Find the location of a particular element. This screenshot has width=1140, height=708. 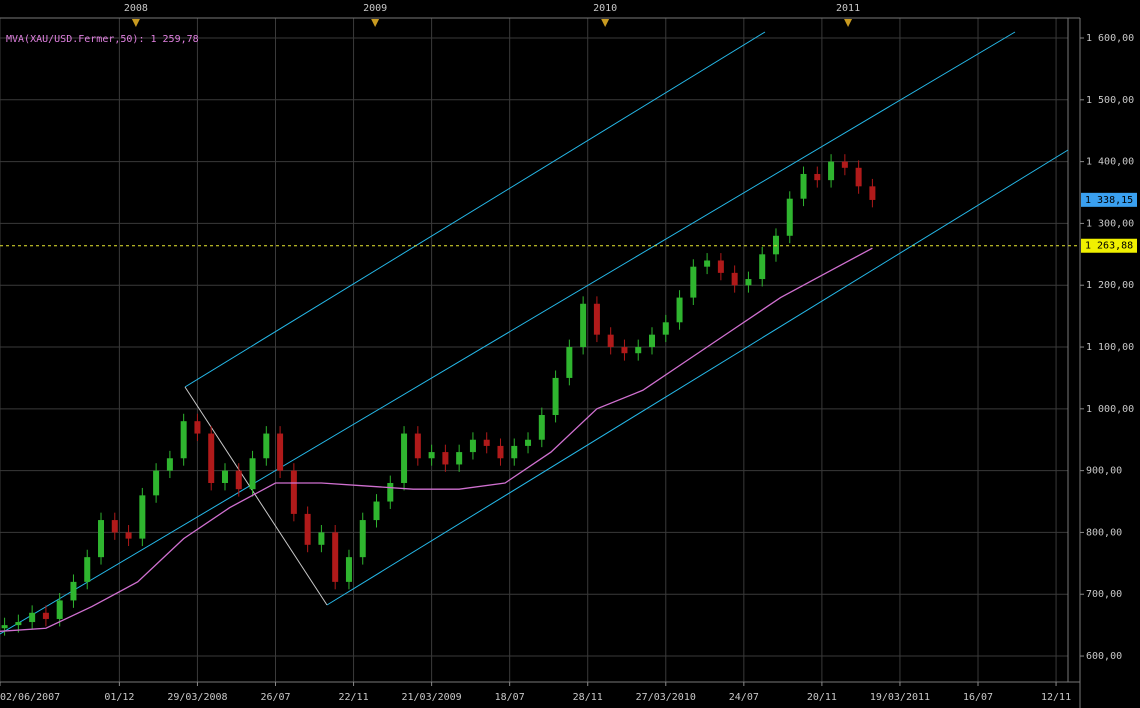

year-label: 2009 is located at coordinates (375, 8).